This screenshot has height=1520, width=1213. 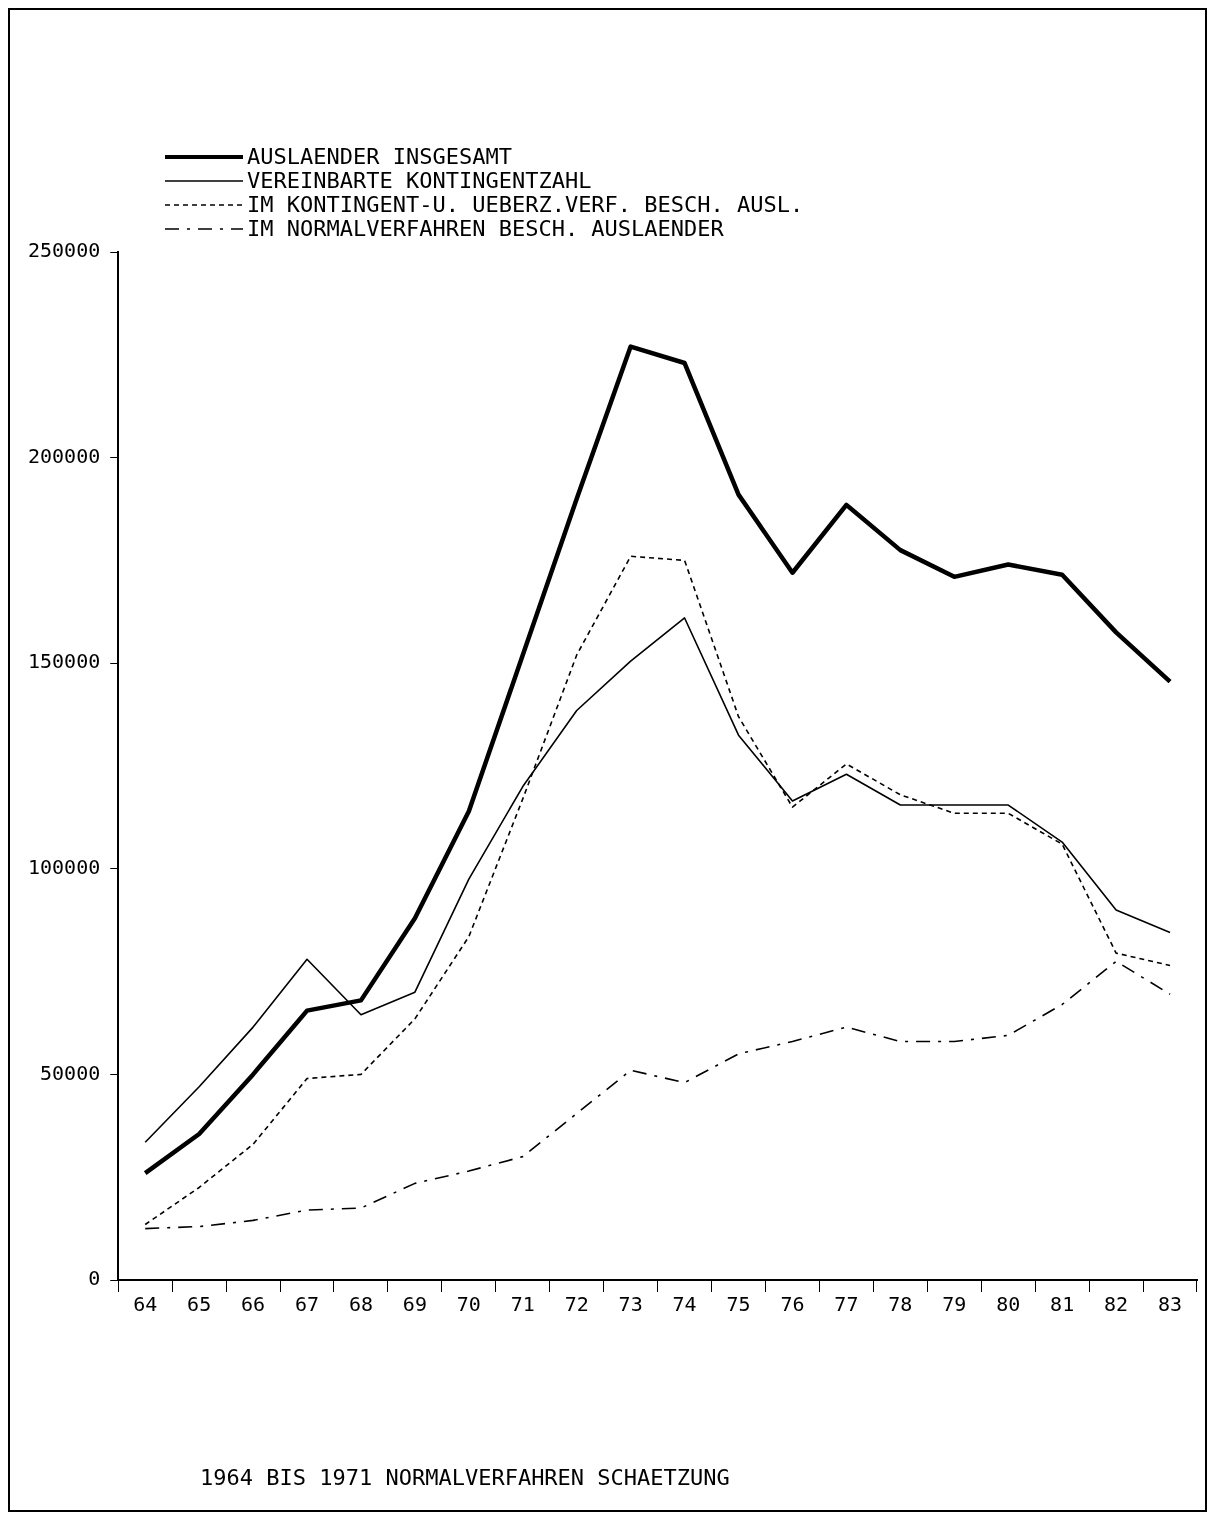 What do you see at coordinates (900, 1304) in the screenshot?
I see `x-tick-label: 78` at bounding box center [900, 1304].